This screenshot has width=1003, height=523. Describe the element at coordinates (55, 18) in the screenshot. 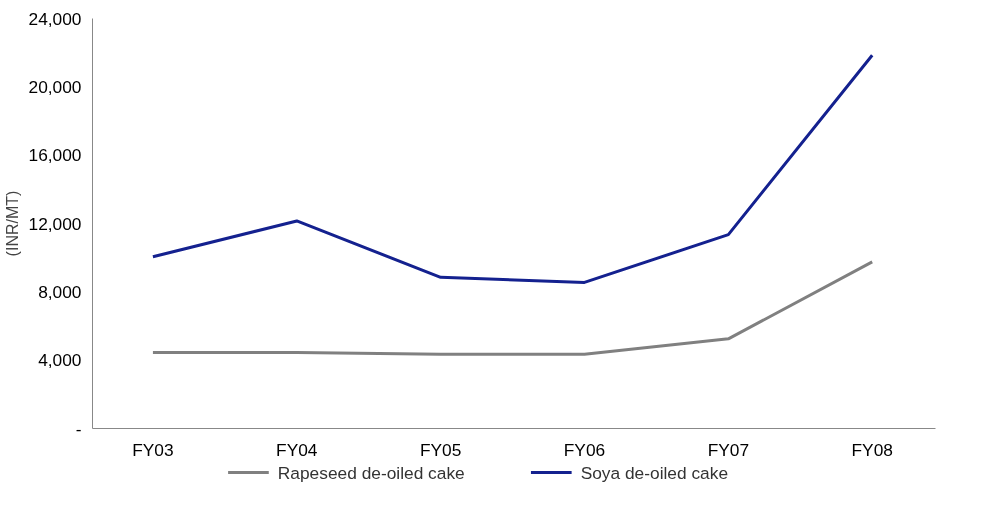

I see `y-tick-label: 24,000` at that location.